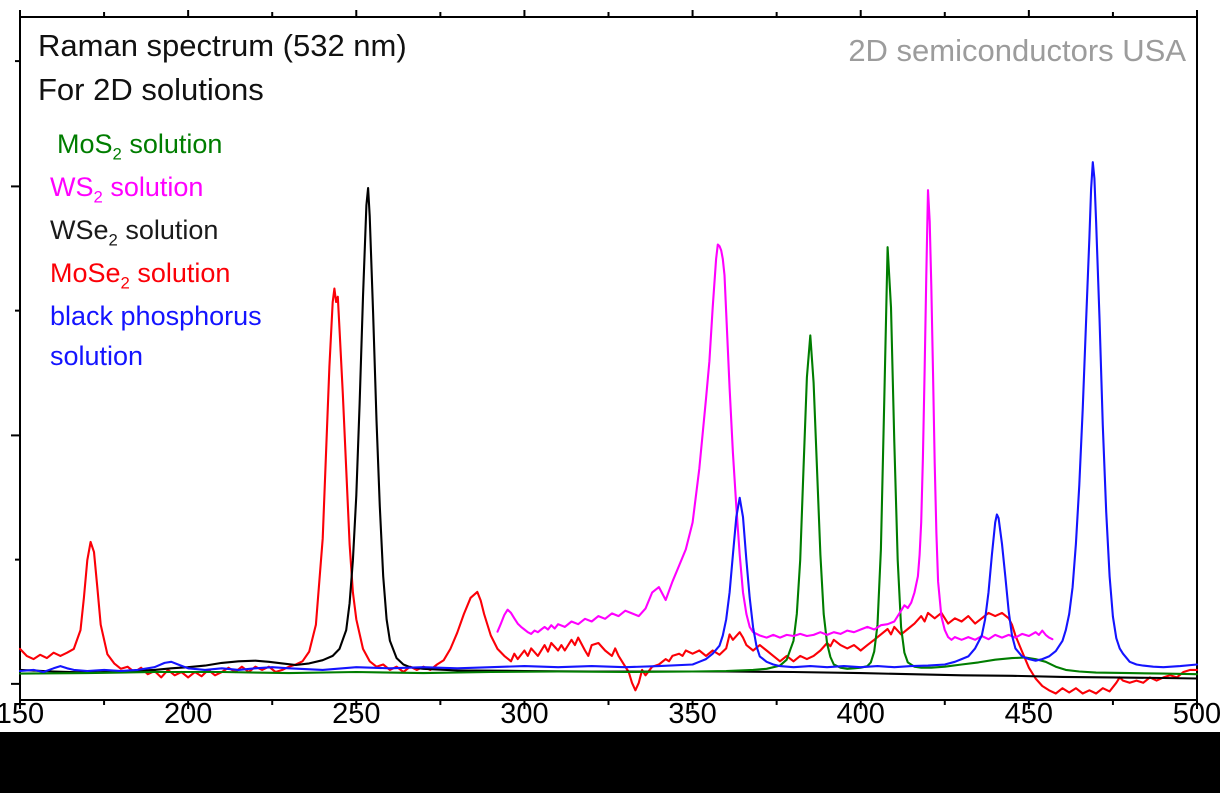 This screenshot has height=793, width=1220. I want to click on x-axis-tick-label: 500, so click(1196, 714).